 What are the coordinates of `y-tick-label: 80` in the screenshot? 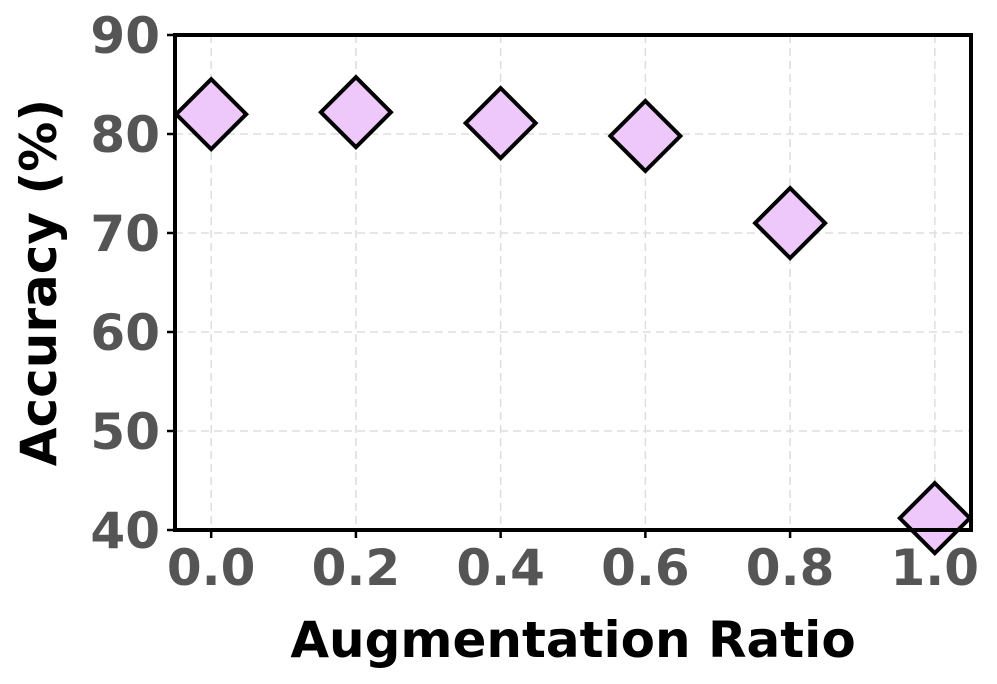 It's located at (125, 135).